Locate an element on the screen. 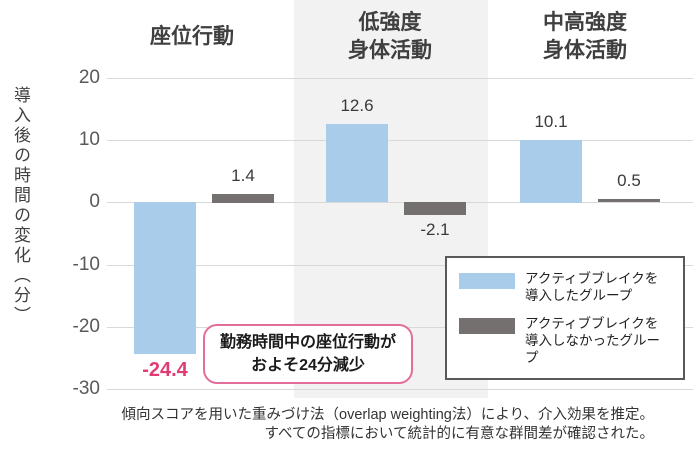  bar-value-label: 1.4 is located at coordinates (243, 175).